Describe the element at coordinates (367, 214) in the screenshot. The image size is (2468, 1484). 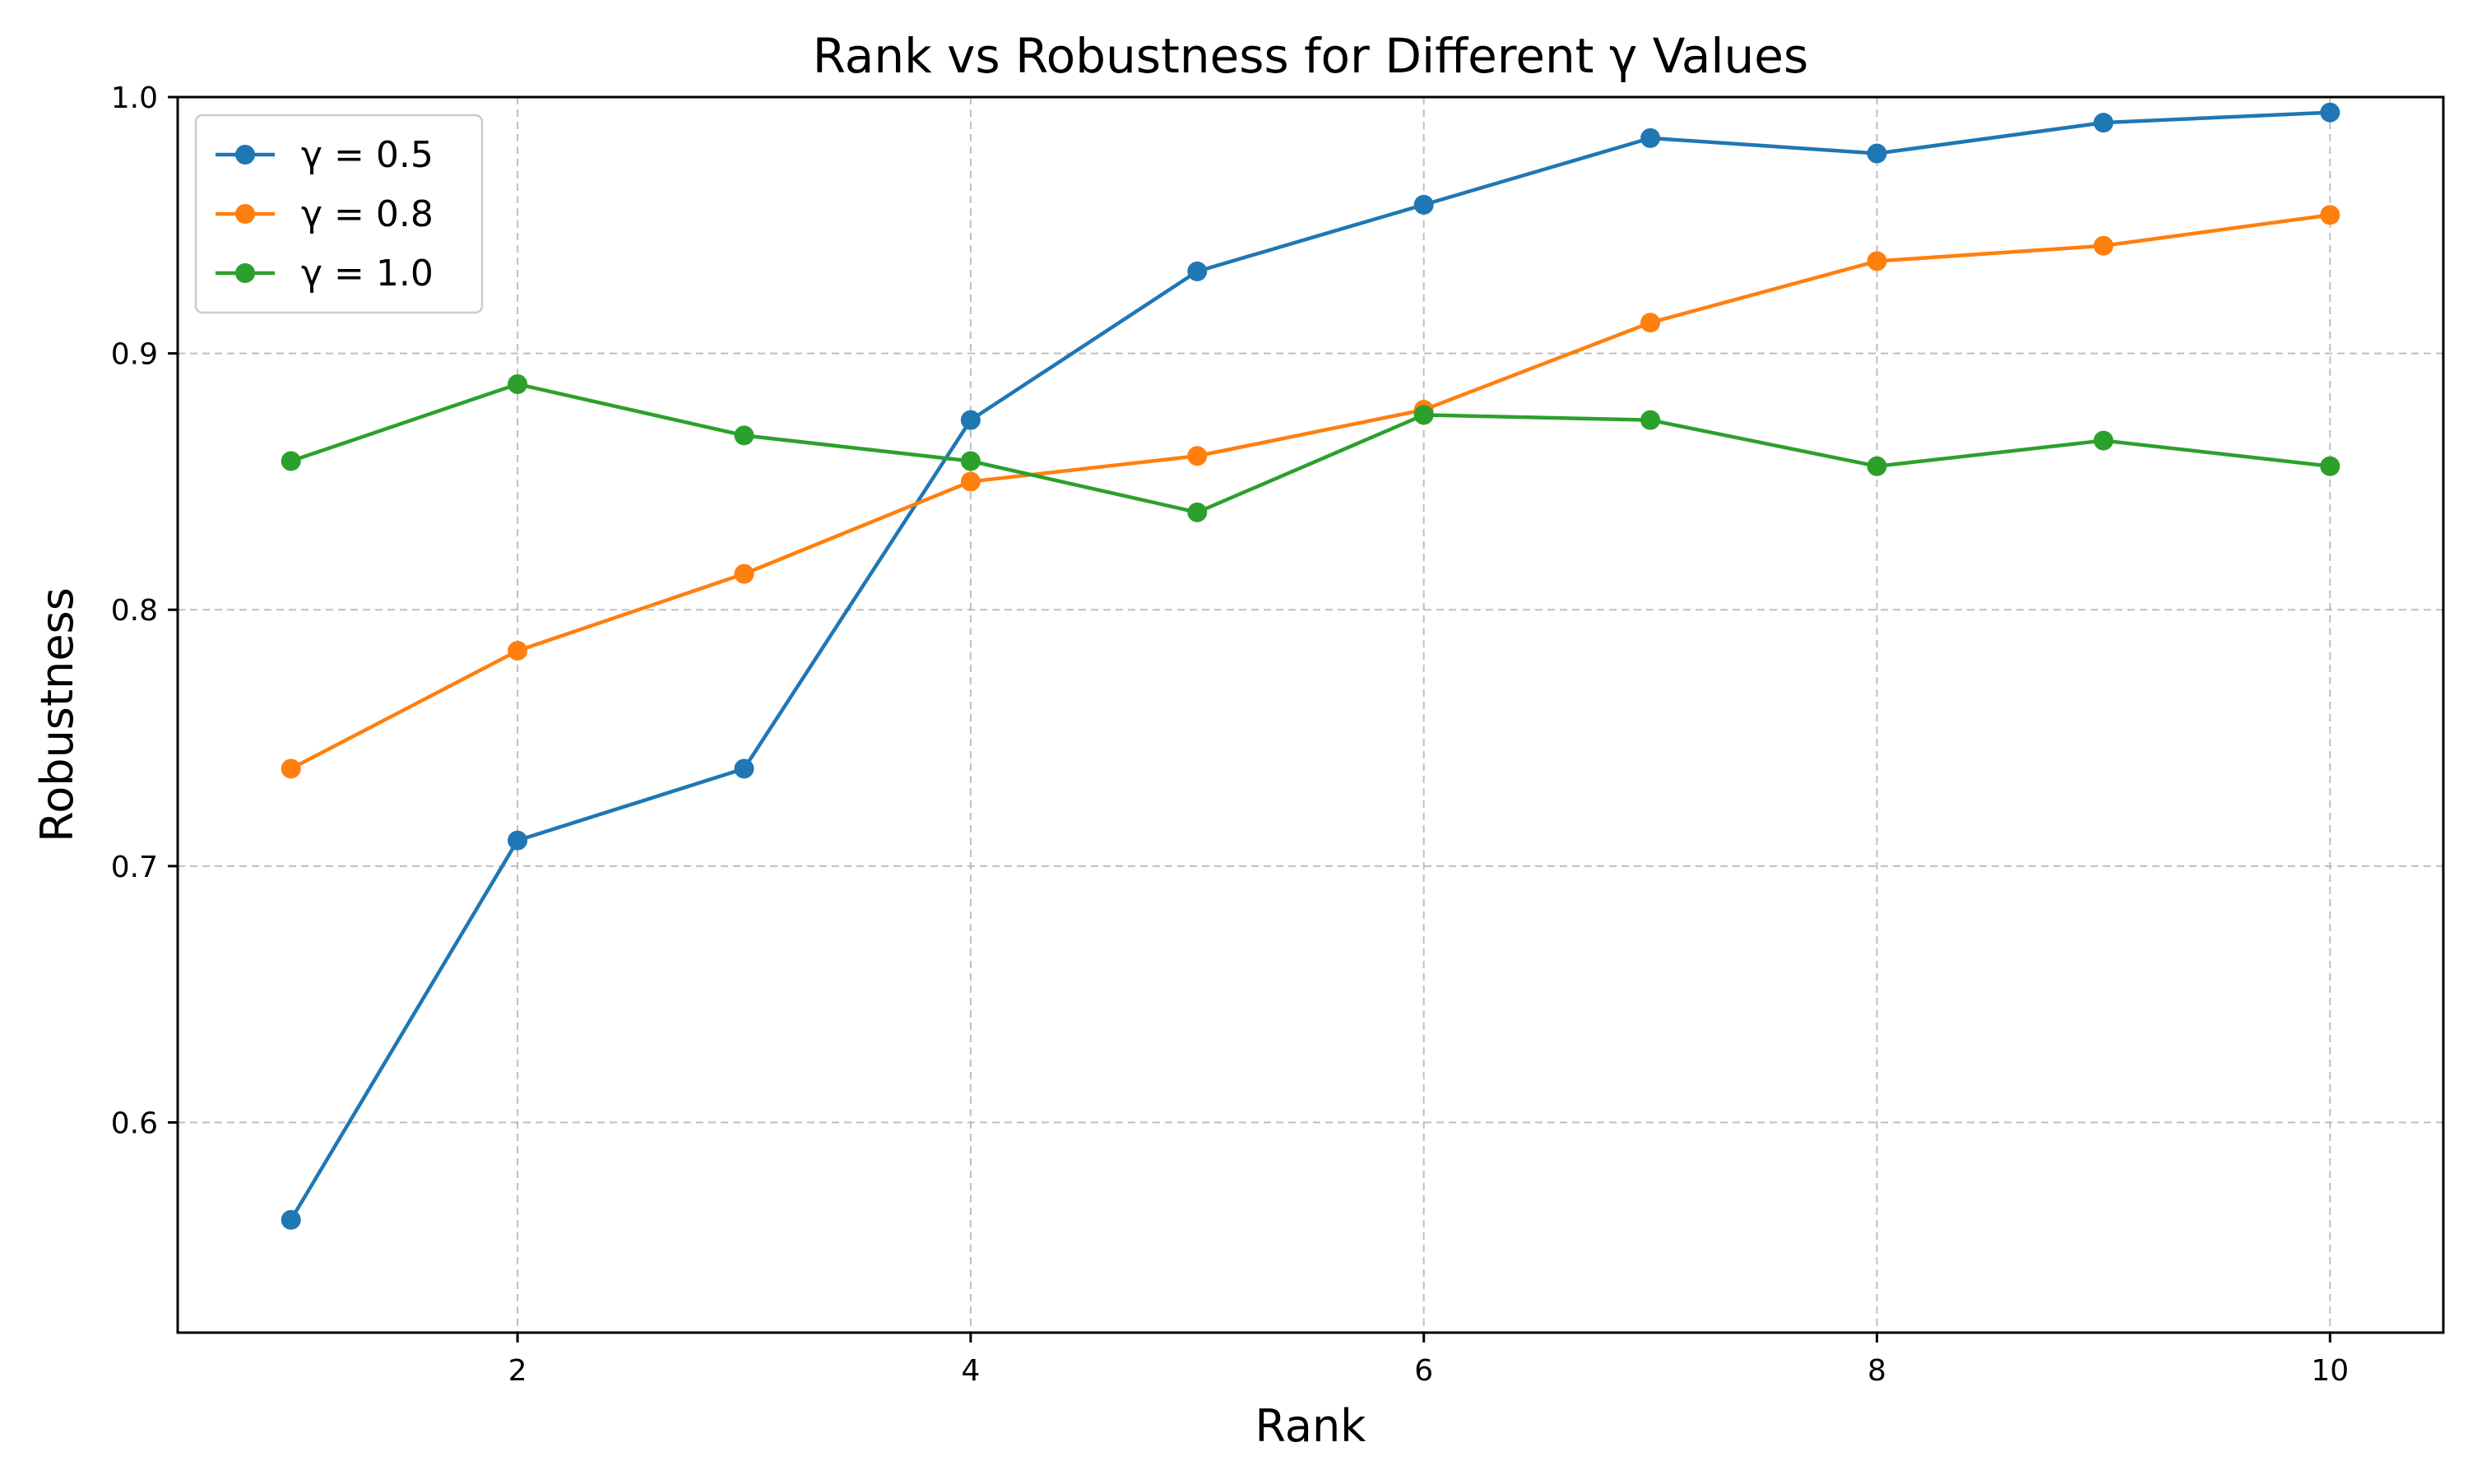
I see `legend-label: γ = 0.8` at that location.